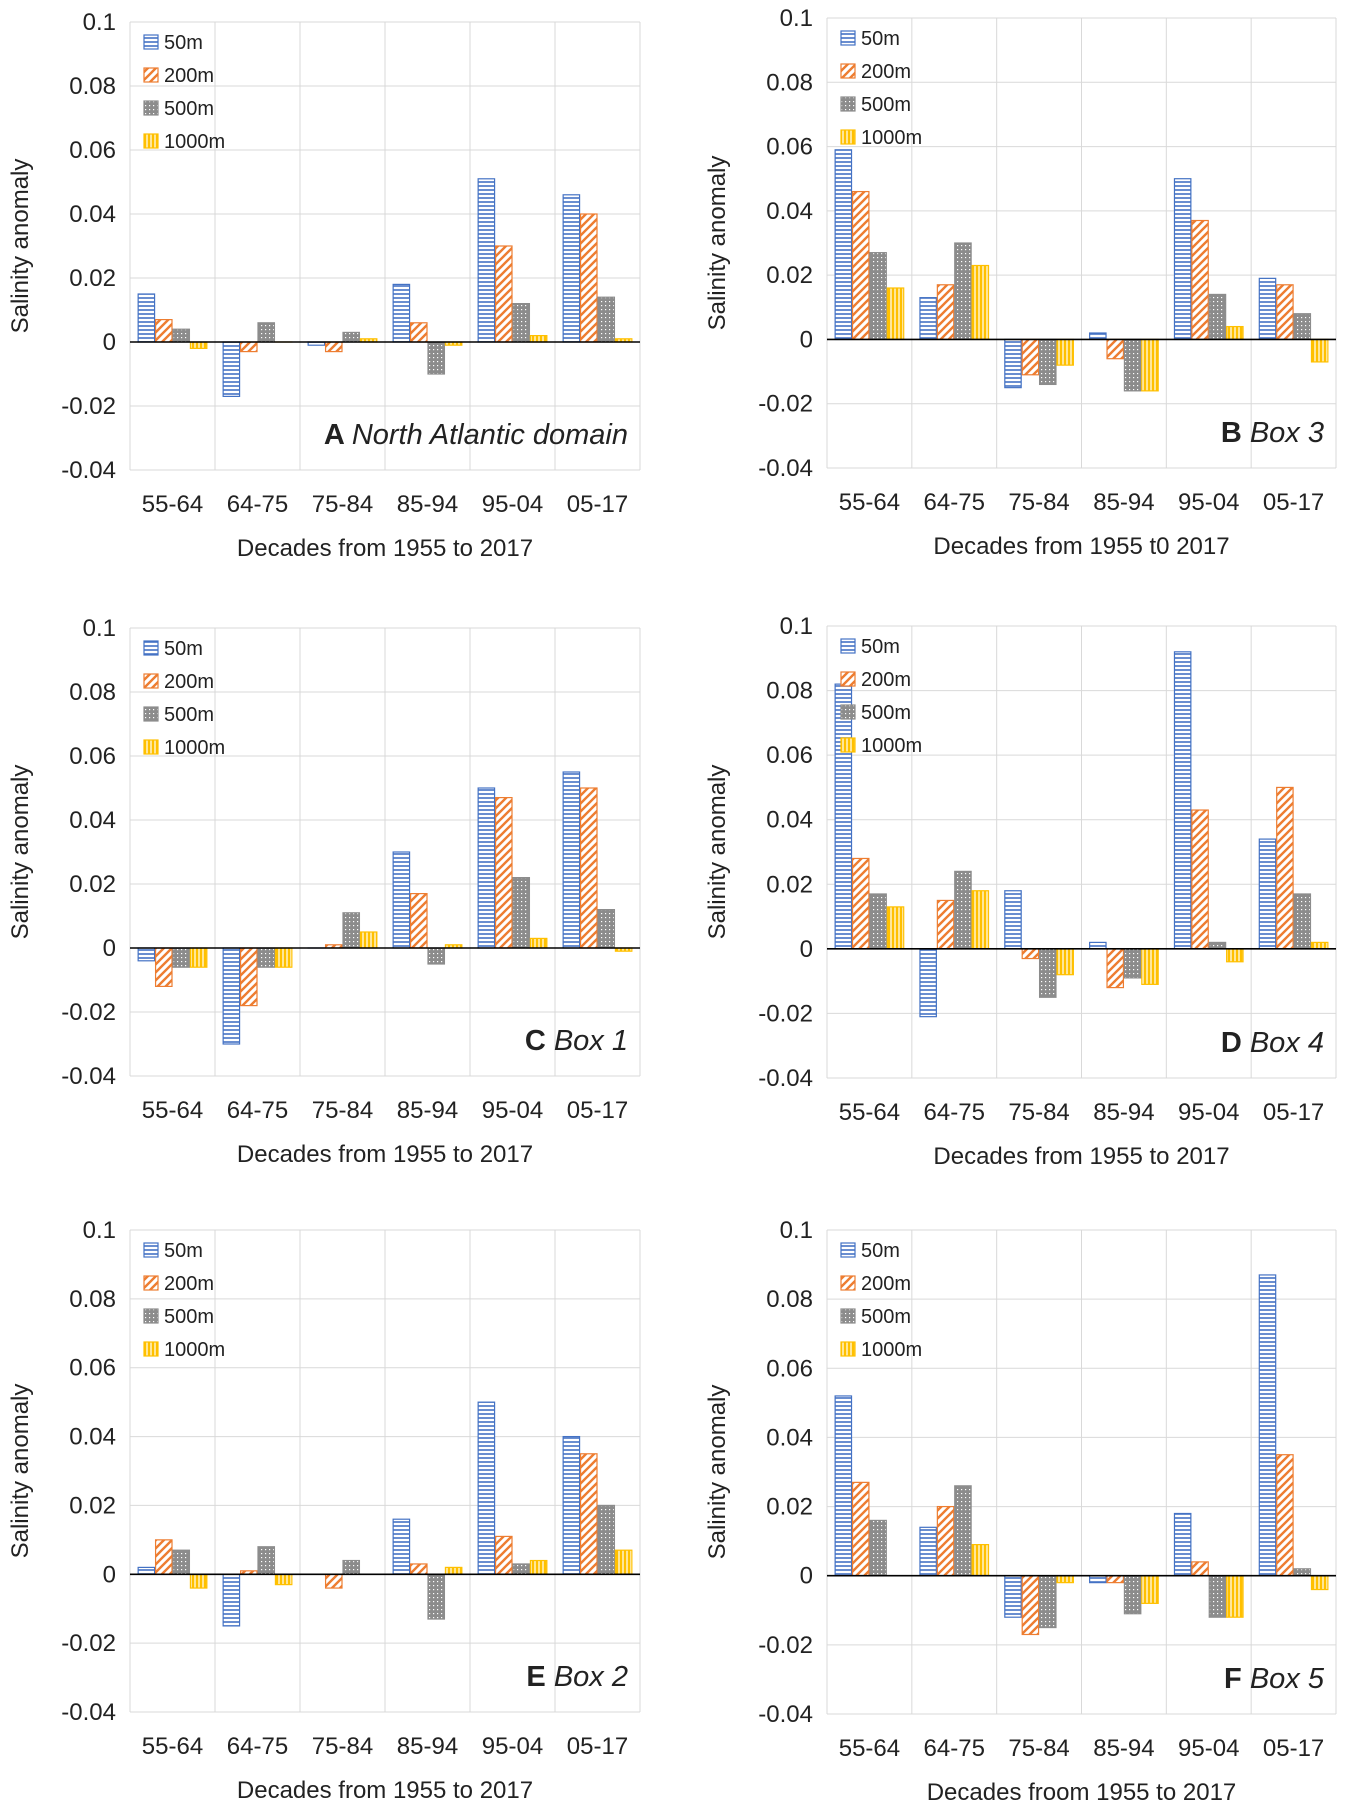 The image size is (1358, 1816). What do you see at coordinates (577, 1677) in the screenshot?
I see `panel-label: E Box 2` at bounding box center [577, 1677].